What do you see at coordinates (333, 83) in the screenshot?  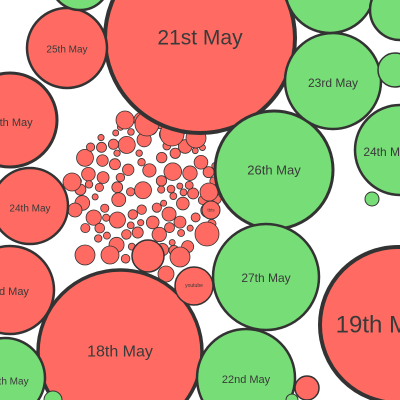 I see `bubble-label: 23rd May` at bounding box center [333, 83].